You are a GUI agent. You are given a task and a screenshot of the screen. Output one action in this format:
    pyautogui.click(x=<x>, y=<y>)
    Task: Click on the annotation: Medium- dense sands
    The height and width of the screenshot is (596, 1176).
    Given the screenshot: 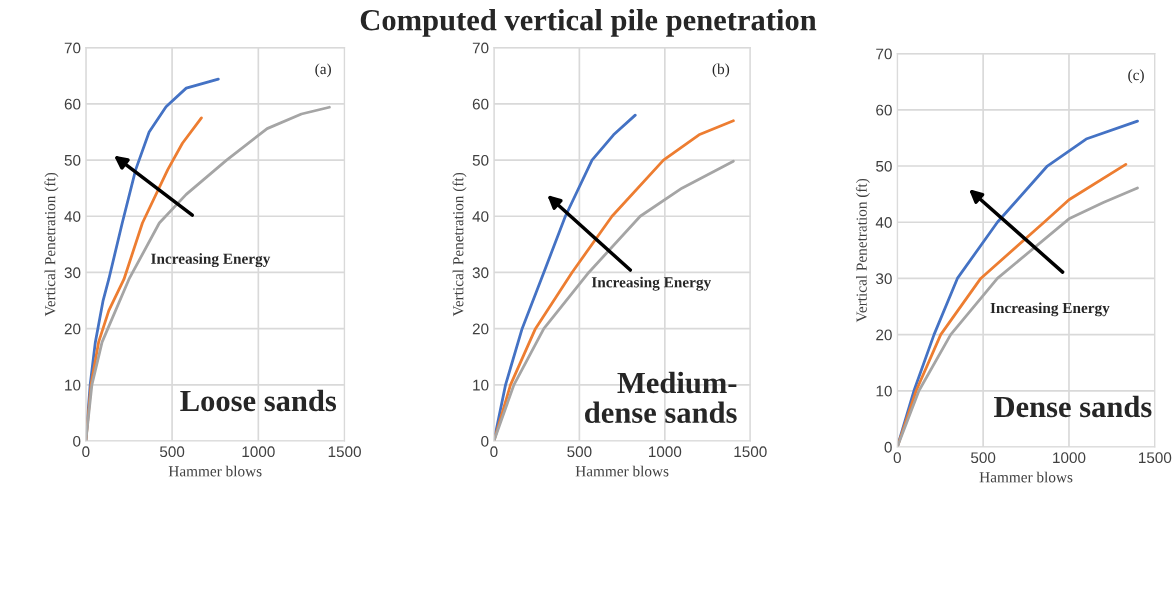 What is the action you would take?
    pyautogui.click(x=661, y=397)
    